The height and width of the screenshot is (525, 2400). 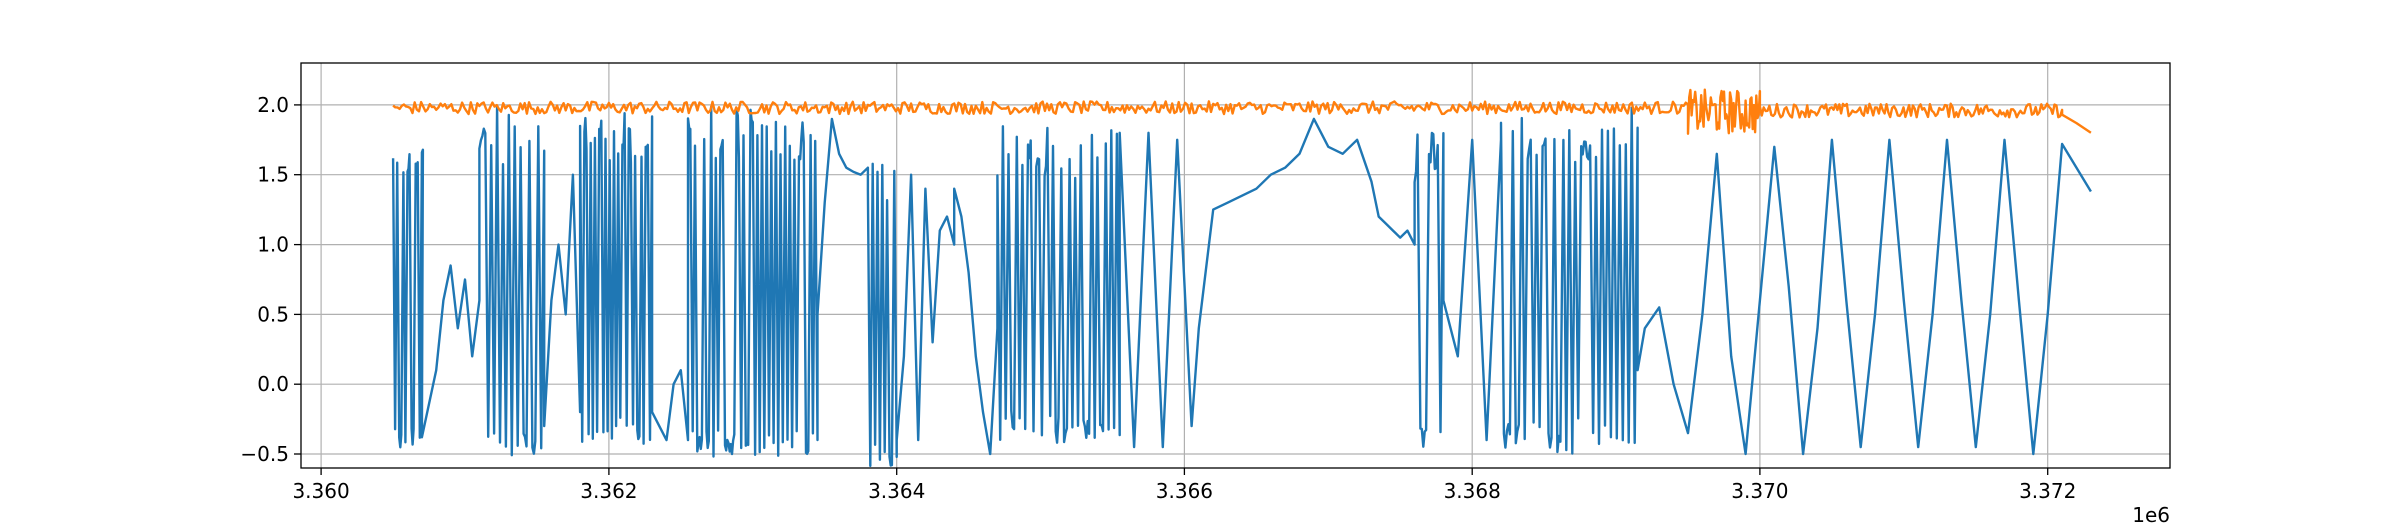 What do you see at coordinates (264, 454) in the screenshot?
I see `y-tick-label: −0.5` at bounding box center [264, 454].